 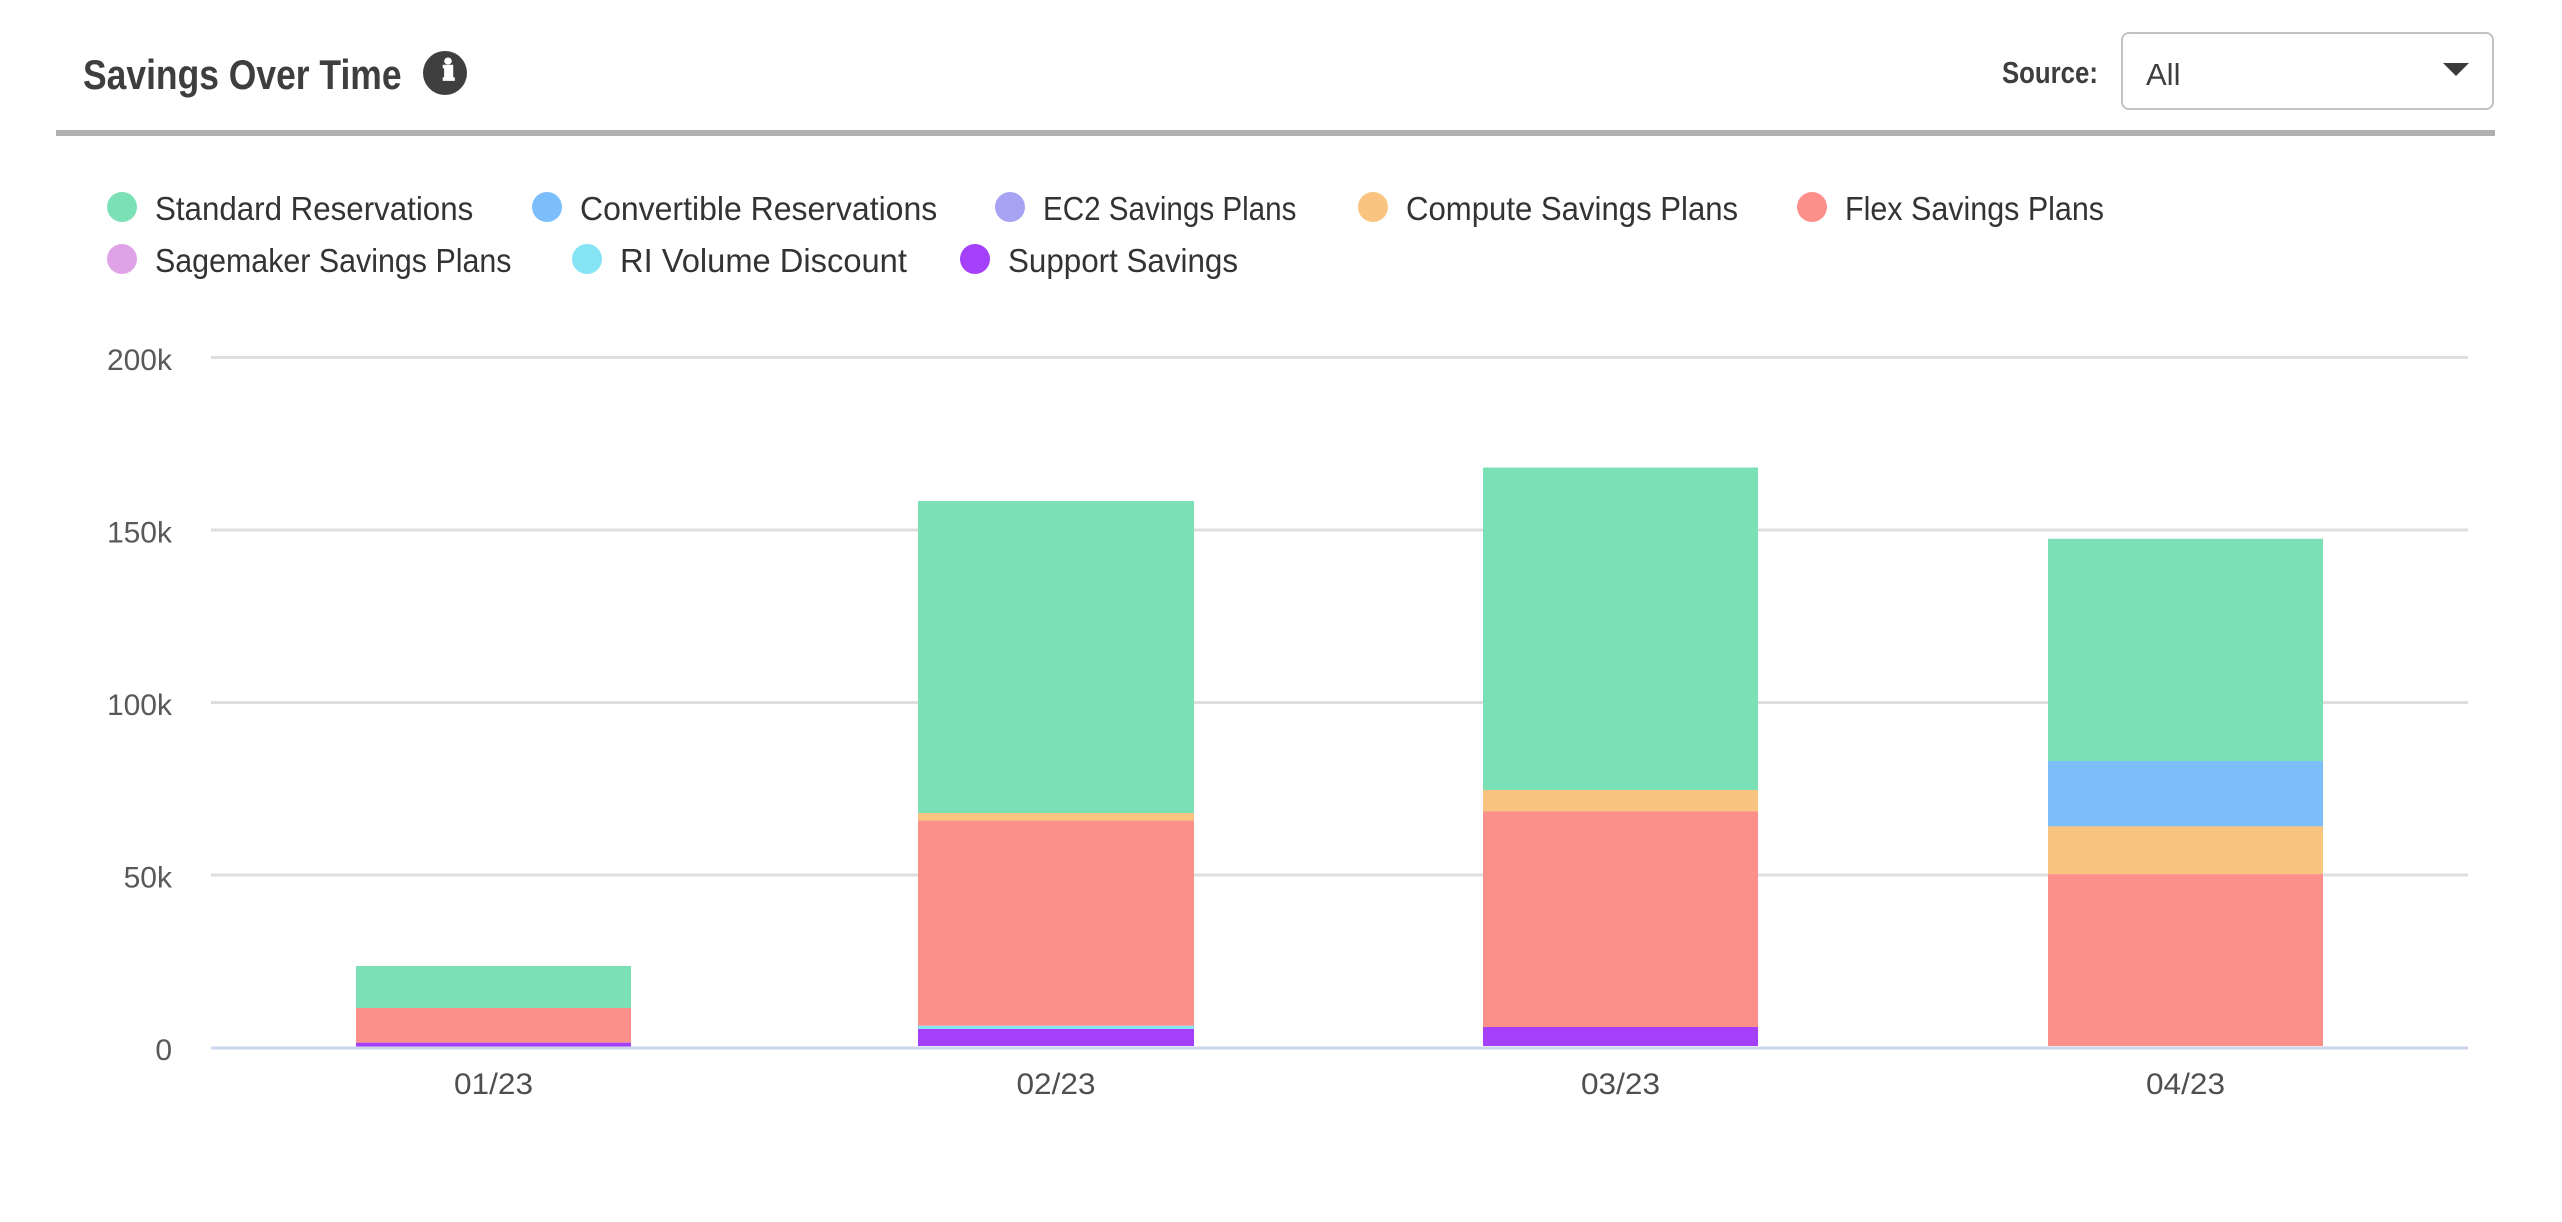 What do you see at coordinates (163, 1050) in the screenshot?
I see `svg-text: 0` at bounding box center [163, 1050].